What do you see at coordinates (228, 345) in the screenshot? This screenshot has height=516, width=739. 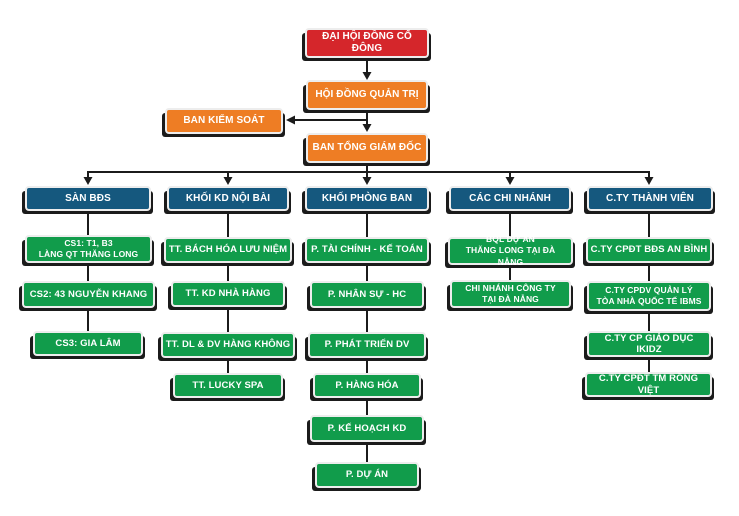 I see `unit-tt-dl-dv-hang-khong: TT. DL & DV HÀNG KHÔNG` at bounding box center [228, 345].